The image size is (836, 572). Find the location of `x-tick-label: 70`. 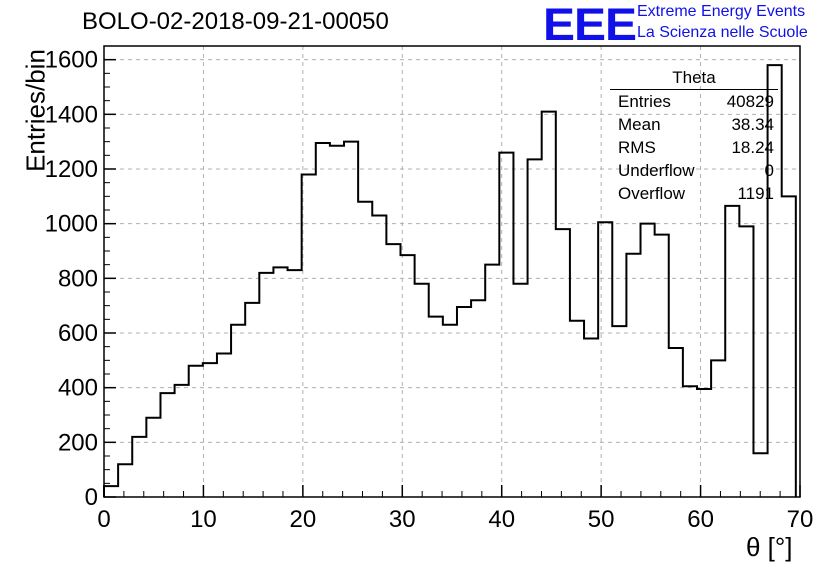

x-tick-label: 70 is located at coordinates (800, 519).